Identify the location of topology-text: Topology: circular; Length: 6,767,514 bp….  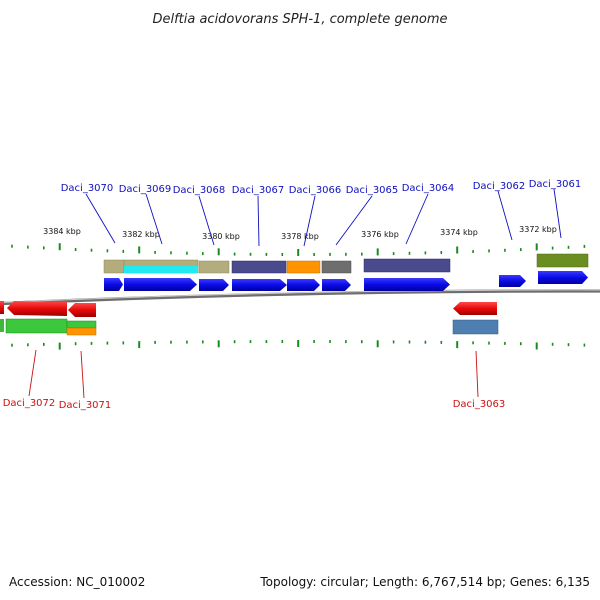
(424, 582).